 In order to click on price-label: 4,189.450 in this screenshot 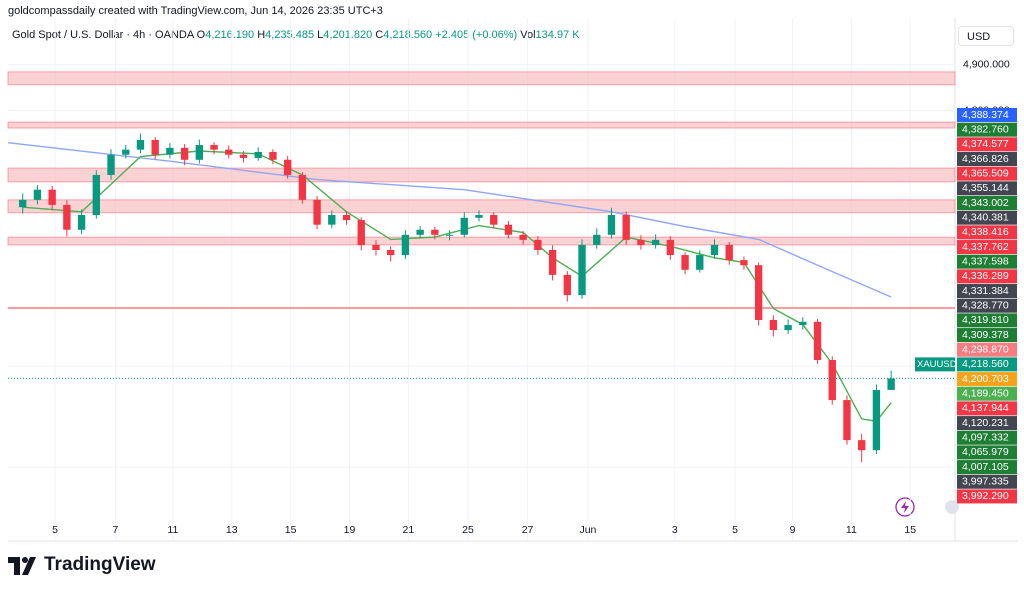, I will do `click(985, 394)`.